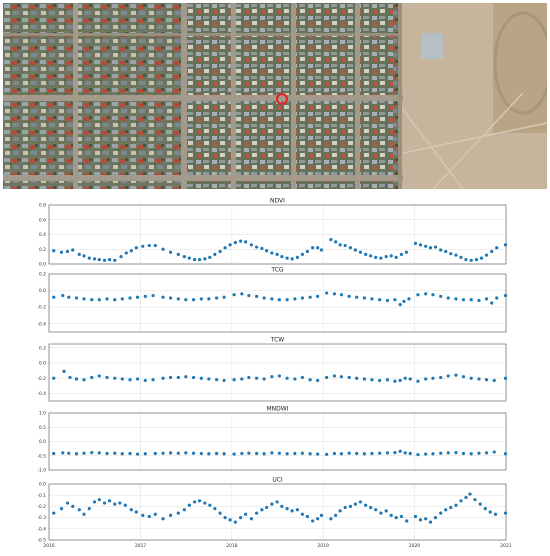 This screenshot has height=556, width=550. I want to click on panel-title: TCW, so click(277, 340).